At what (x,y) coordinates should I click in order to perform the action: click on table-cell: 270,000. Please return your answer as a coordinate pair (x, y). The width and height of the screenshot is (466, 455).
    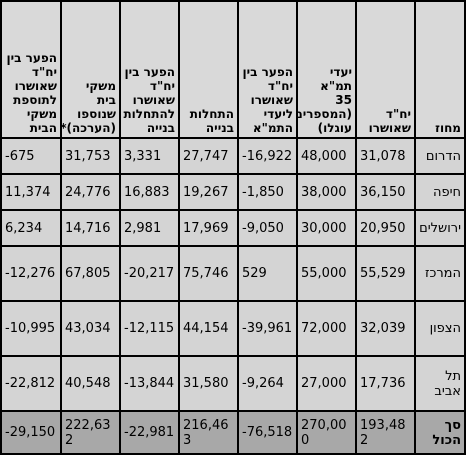
    Looking at the image, I should click on (326, 432).